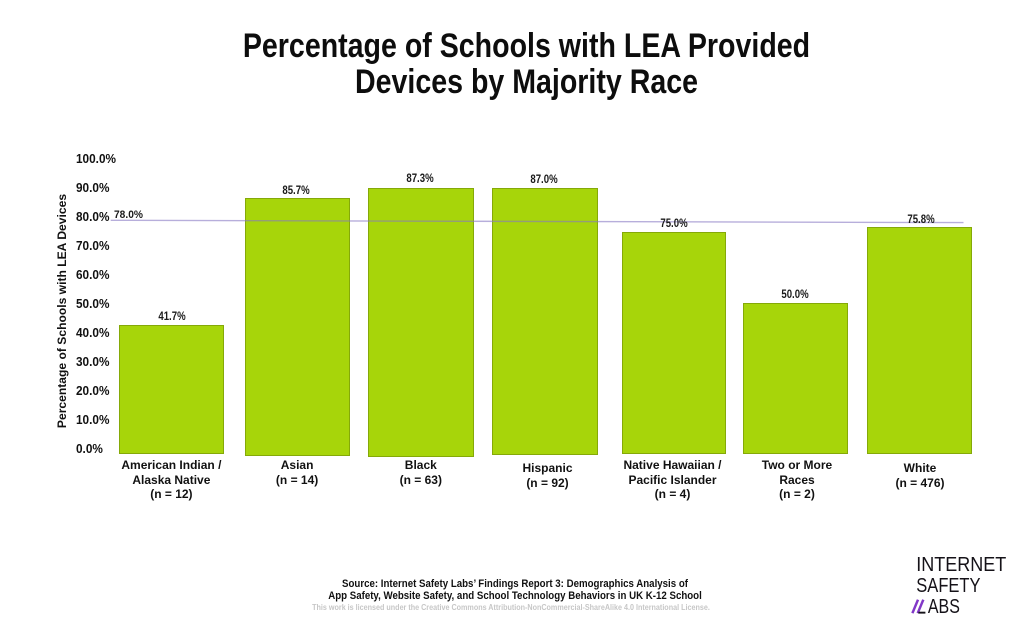 Image resolution: width=1024 pixels, height=626 pixels. What do you see at coordinates (948, 586) in the screenshot?
I see `svg-text: SAFETY` at bounding box center [948, 586].